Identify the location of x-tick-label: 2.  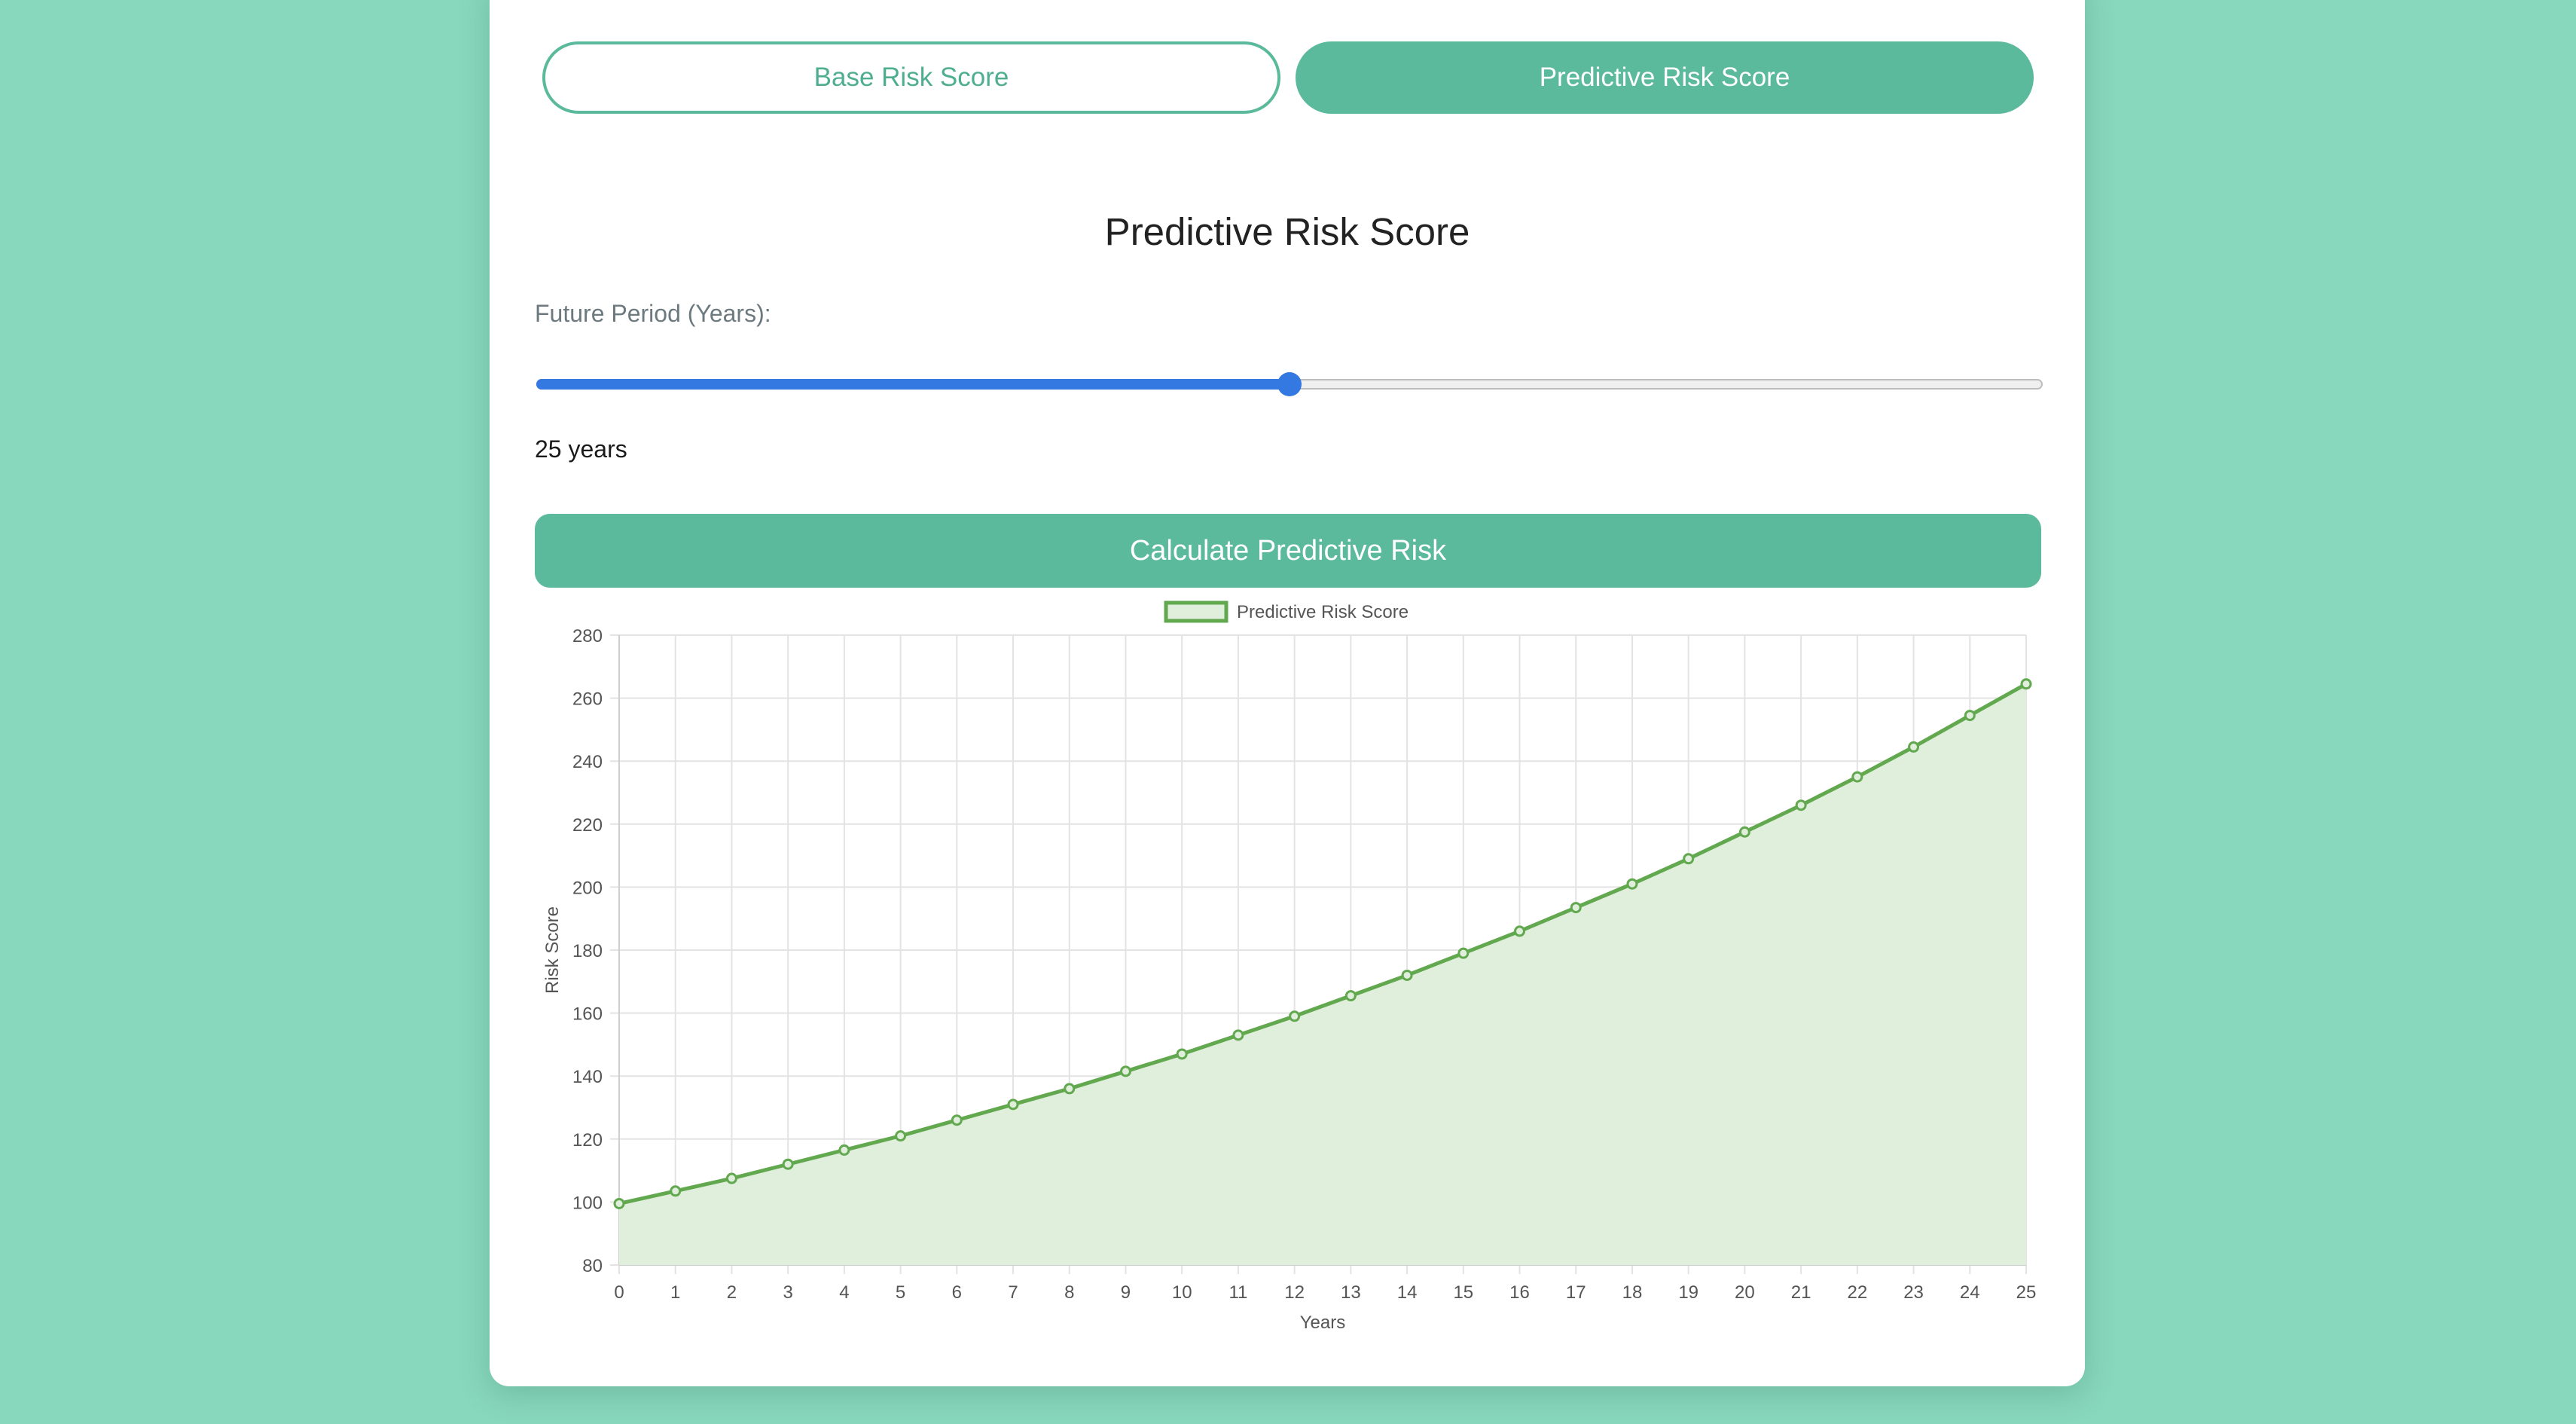
(732, 1292).